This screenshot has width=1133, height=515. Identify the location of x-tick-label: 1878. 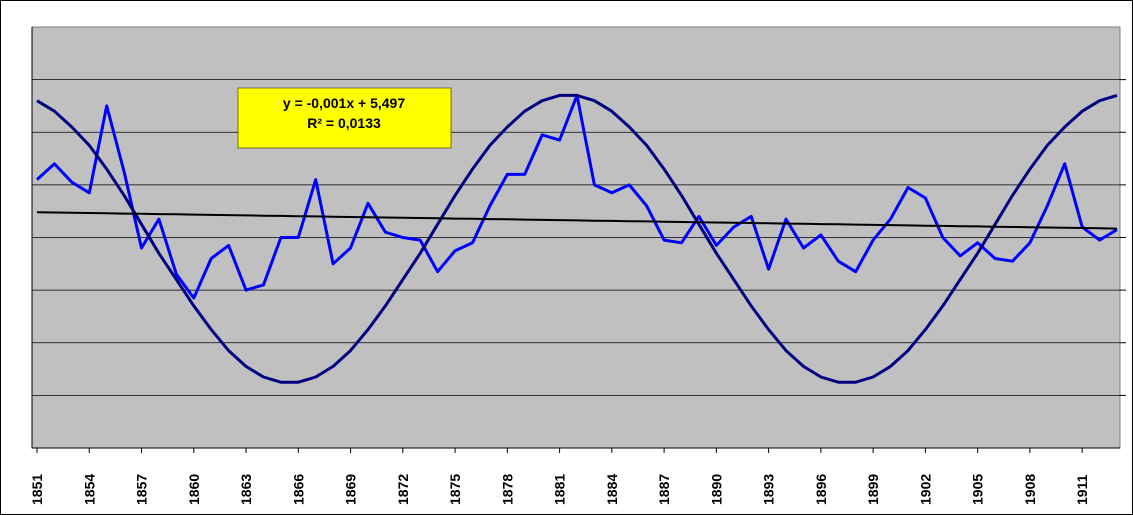
(507, 489).